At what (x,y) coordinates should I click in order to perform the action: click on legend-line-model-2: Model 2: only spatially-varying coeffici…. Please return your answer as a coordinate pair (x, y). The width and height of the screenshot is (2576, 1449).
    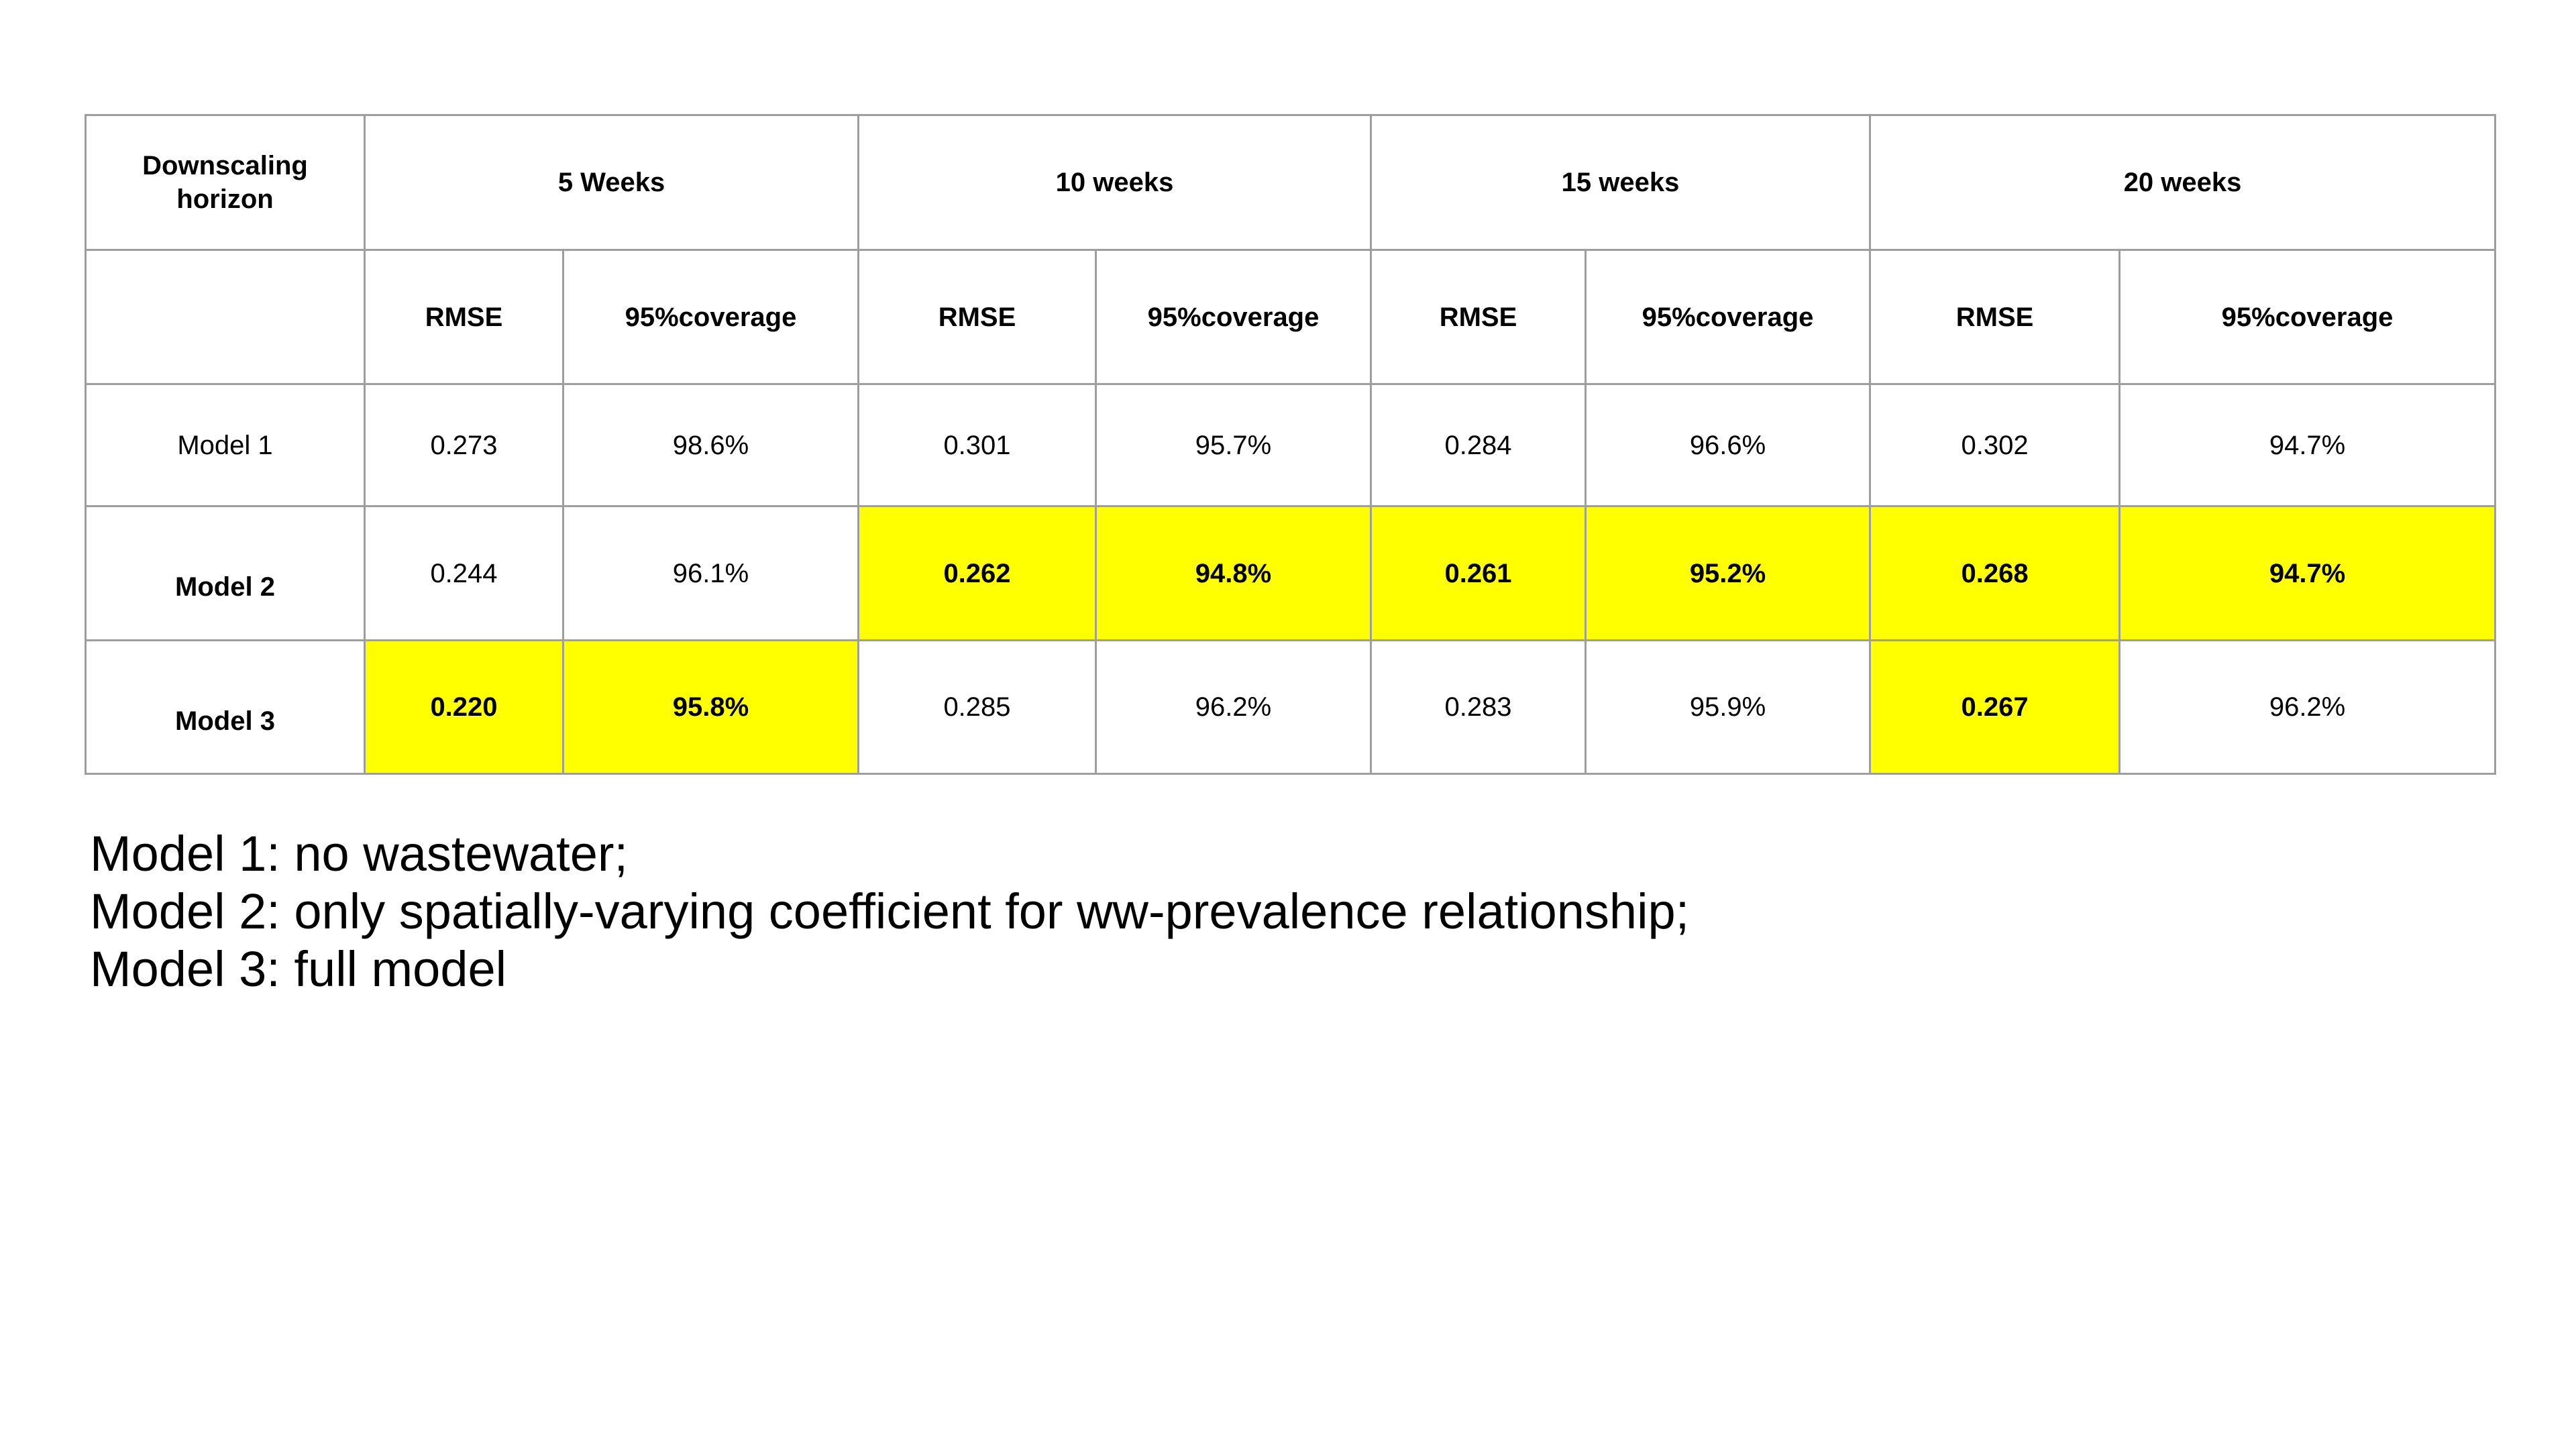
    Looking at the image, I should click on (890, 911).